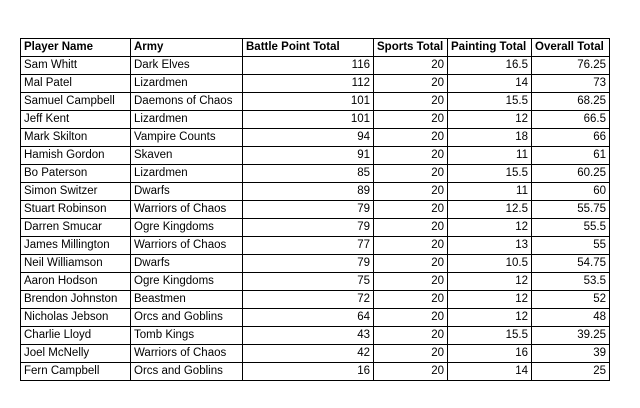  I want to click on battle-point-cell: 94, so click(308, 137).